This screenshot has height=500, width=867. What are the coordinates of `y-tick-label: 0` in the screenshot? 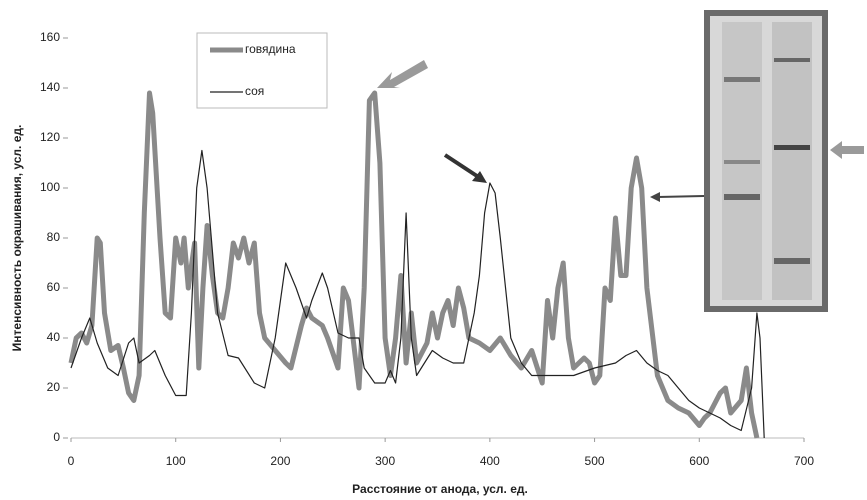 It's located at (56, 437).